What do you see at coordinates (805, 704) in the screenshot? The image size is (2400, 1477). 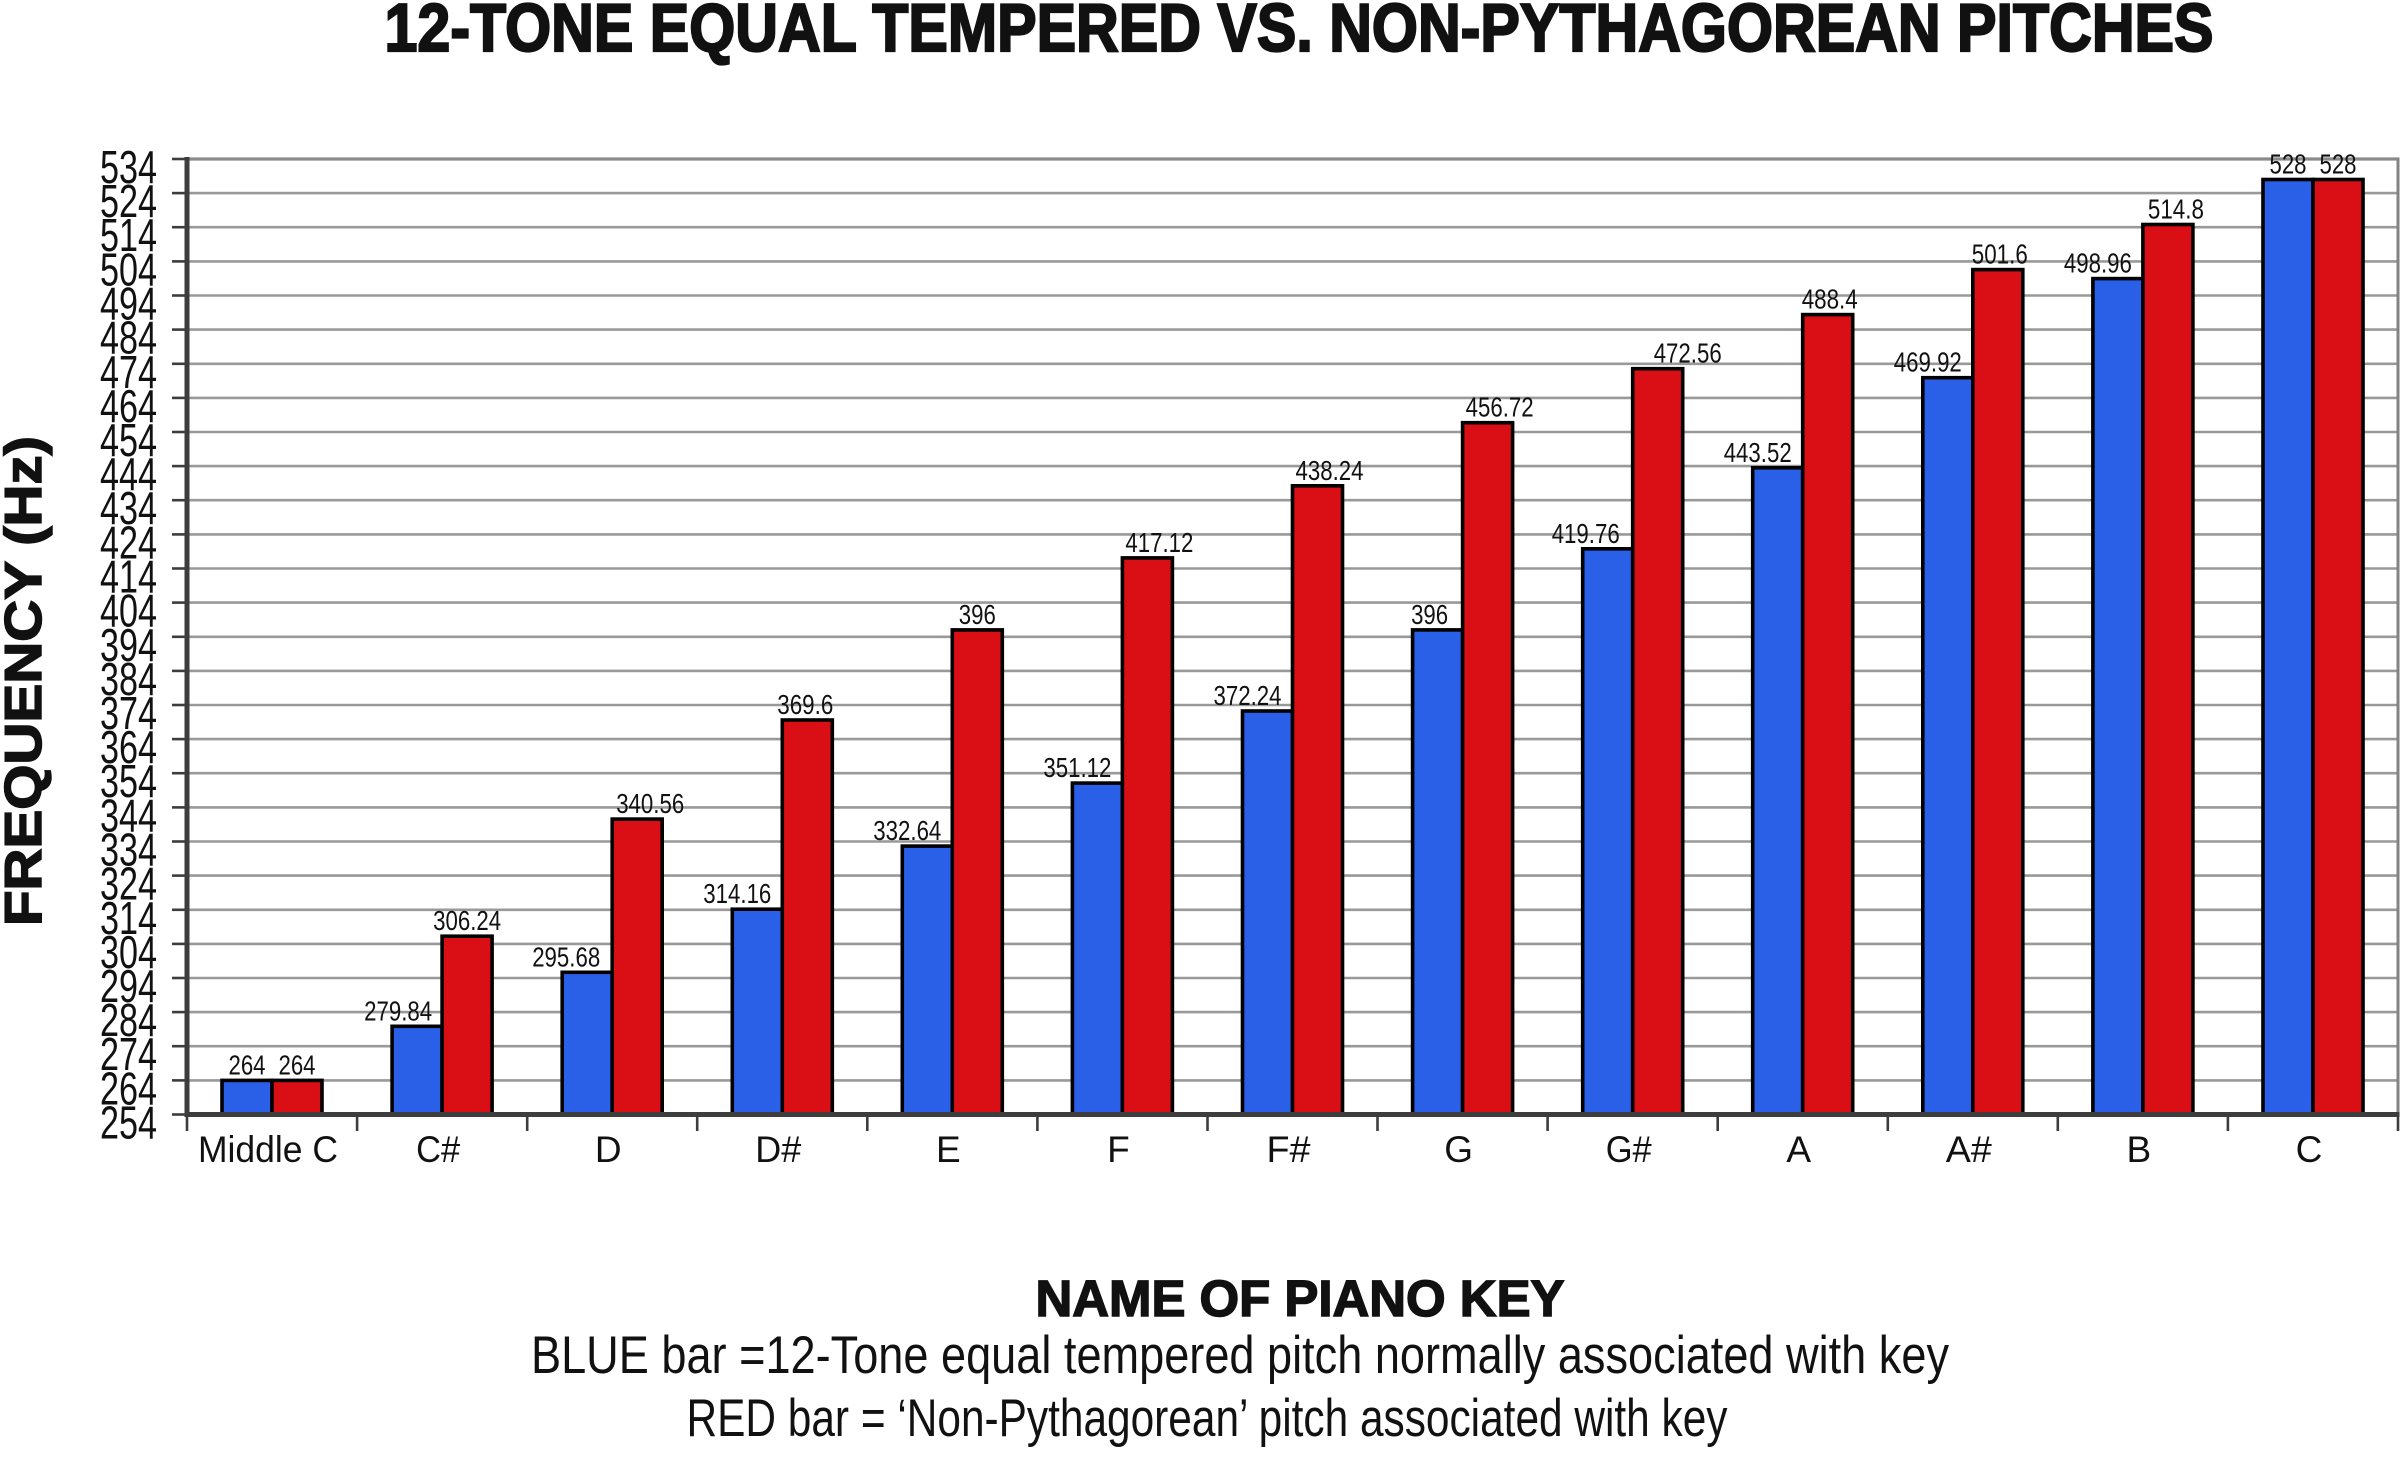 I see `svg-text: 369.6` at bounding box center [805, 704].